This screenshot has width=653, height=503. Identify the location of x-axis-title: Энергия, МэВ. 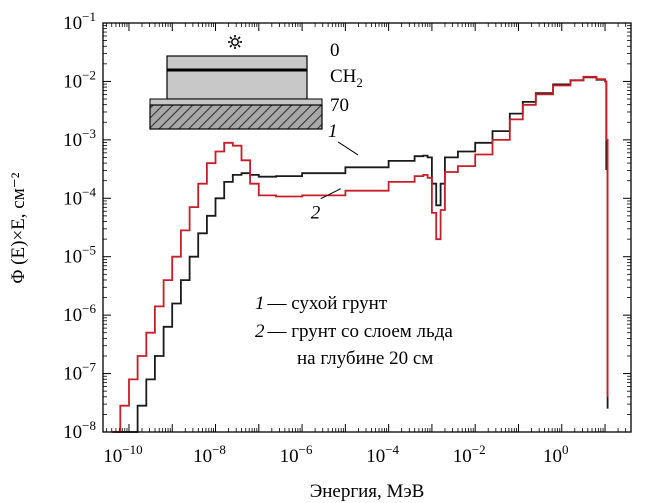
(367, 491).